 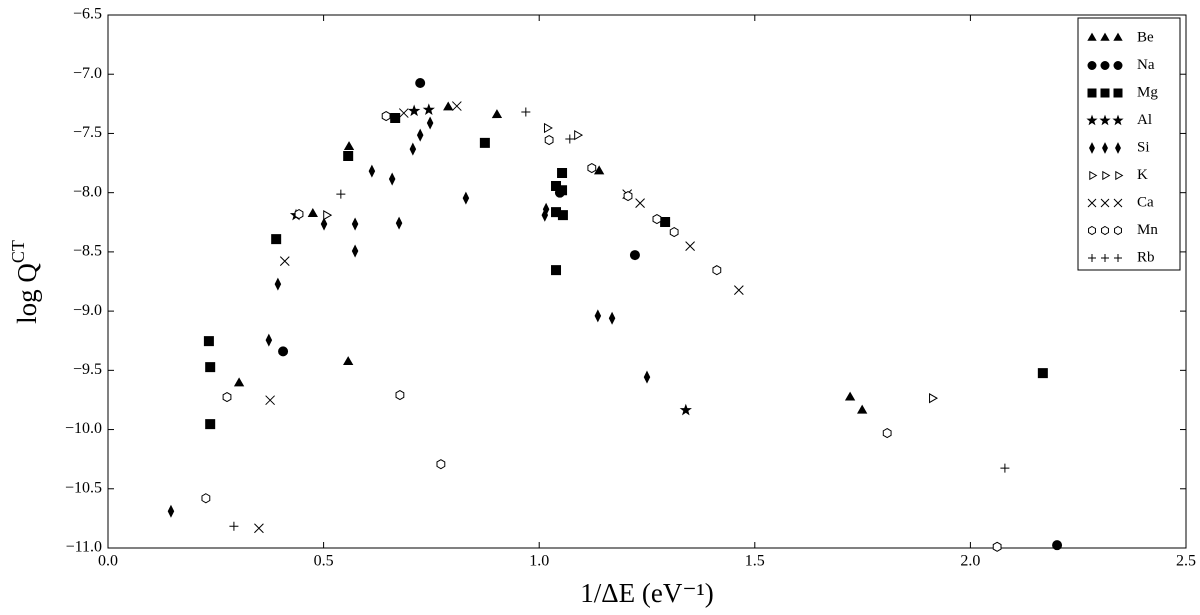 I want to click on y-tick-label: −9.5, so click(x=87, y=369).